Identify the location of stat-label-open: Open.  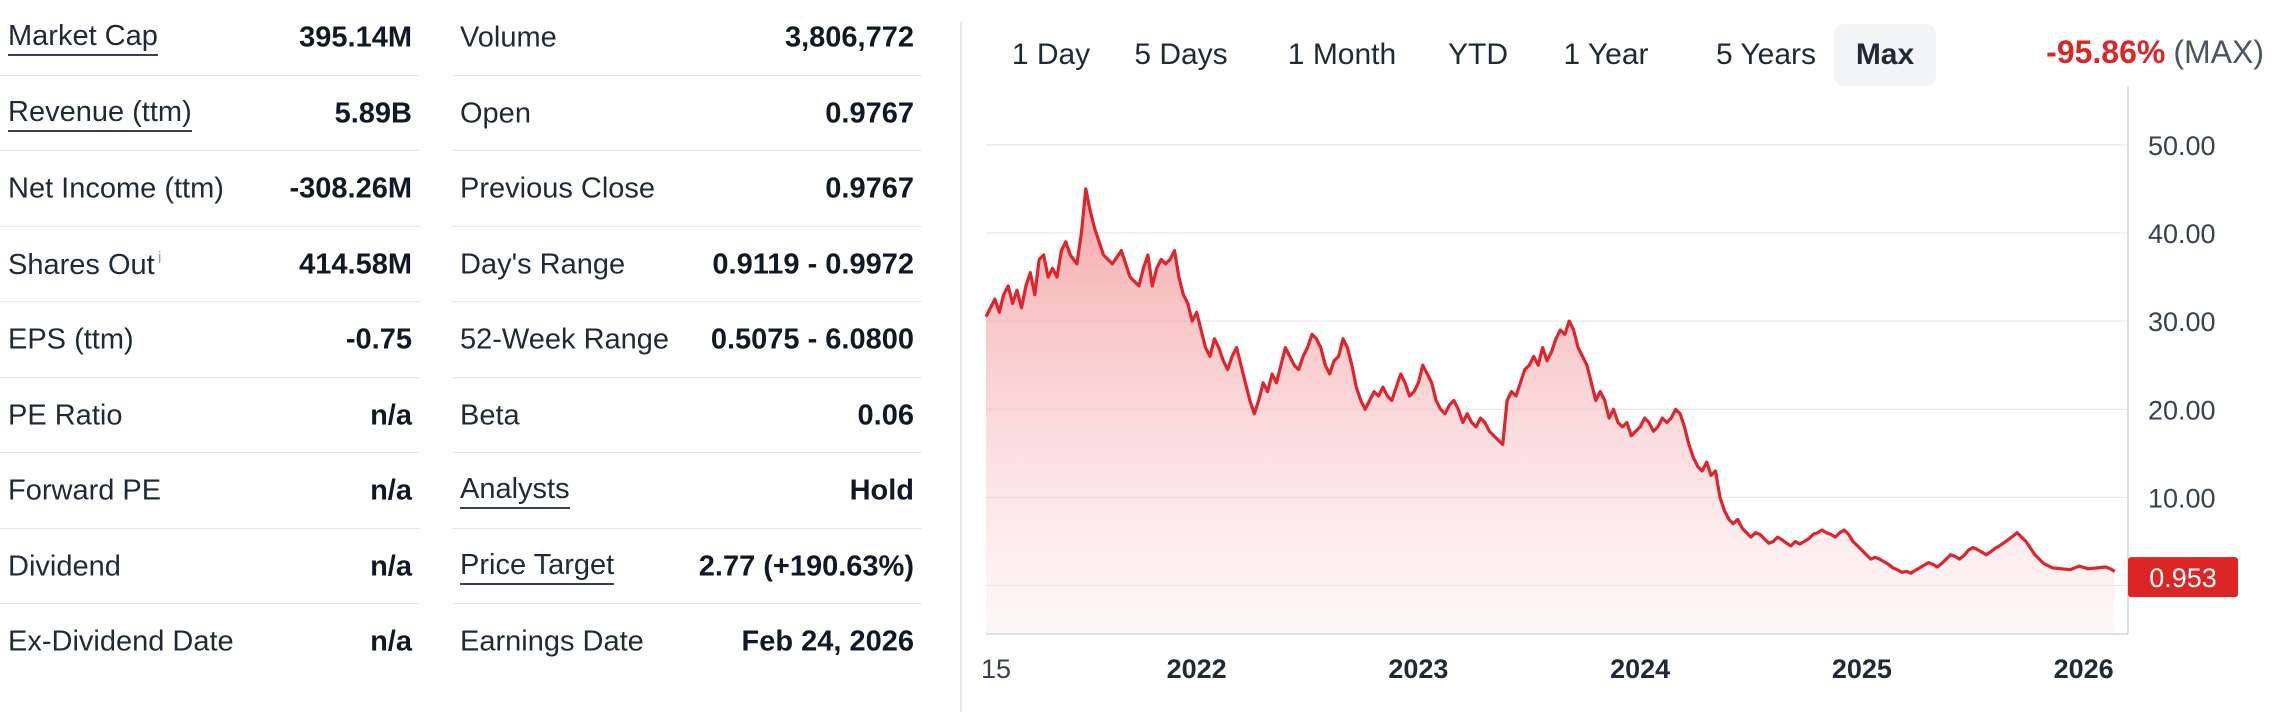
(495, 113).